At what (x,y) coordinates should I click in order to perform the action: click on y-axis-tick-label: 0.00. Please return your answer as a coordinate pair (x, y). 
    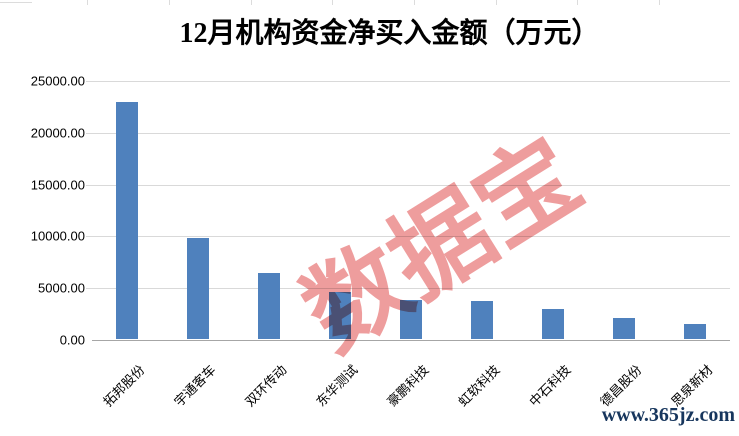
    Looking at the image, I should click on (72, 340).